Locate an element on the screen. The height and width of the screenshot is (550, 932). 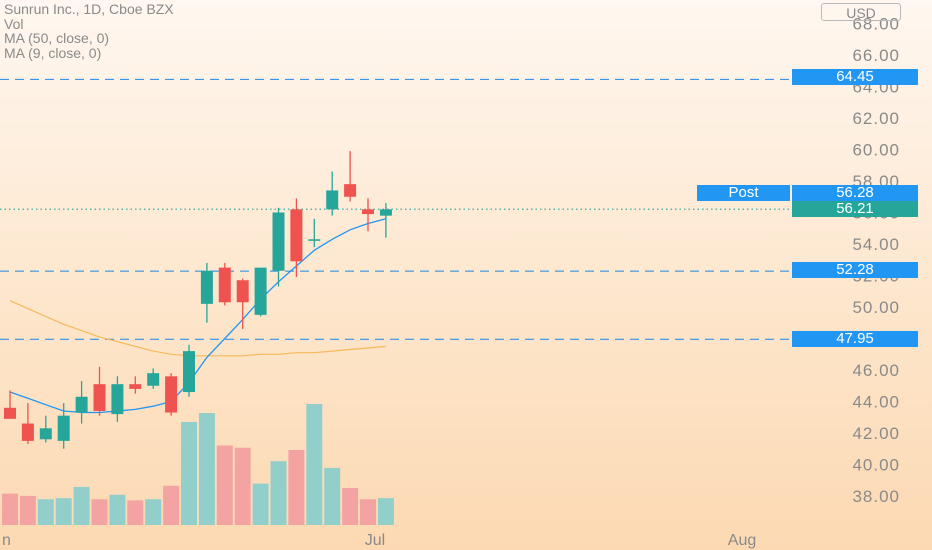
level-tag-47-95: 47.95 is located at coordinates (855, 339).